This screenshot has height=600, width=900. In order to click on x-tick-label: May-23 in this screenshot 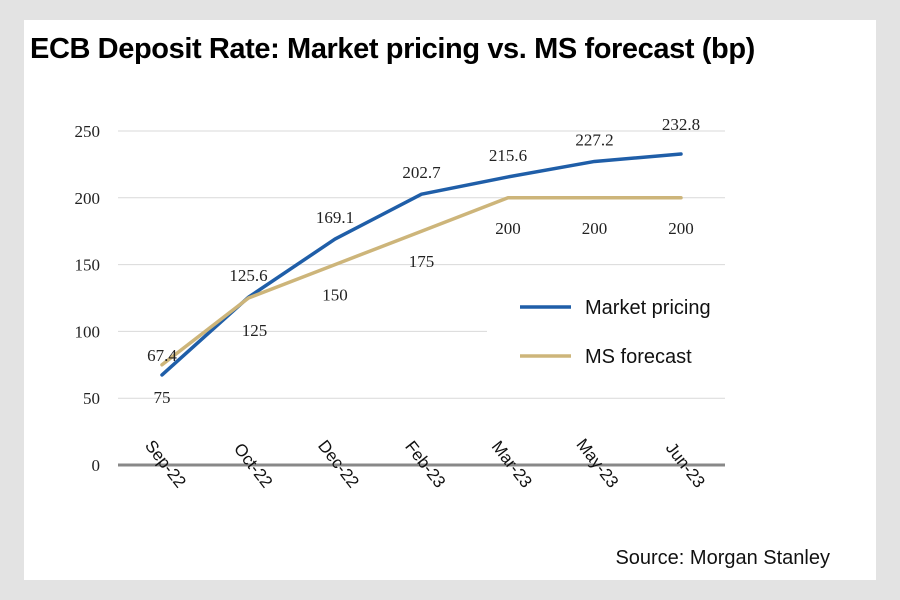, I will do `click(597, 463)`.